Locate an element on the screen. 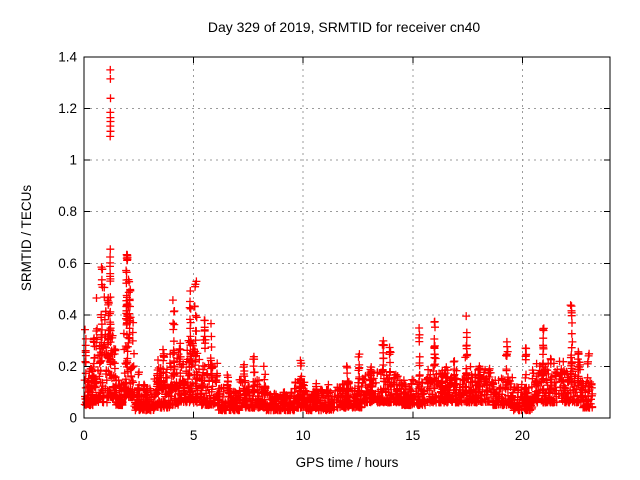  y-tick-label: 0.6 is located at coordinates (67, 263).